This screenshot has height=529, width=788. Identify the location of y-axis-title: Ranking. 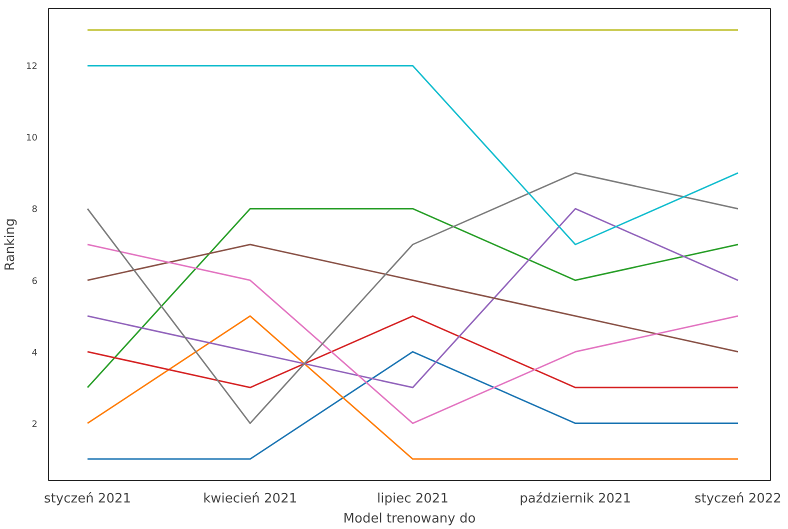
(10, 244).